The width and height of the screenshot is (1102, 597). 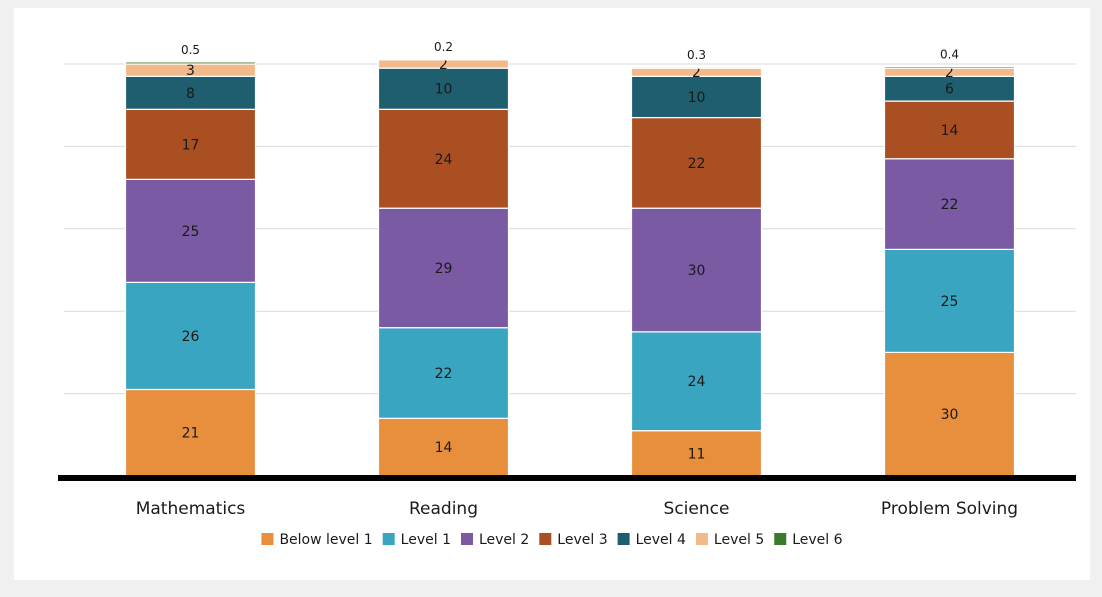 I want to click on data-label: 29, so click(x=444, y=269).